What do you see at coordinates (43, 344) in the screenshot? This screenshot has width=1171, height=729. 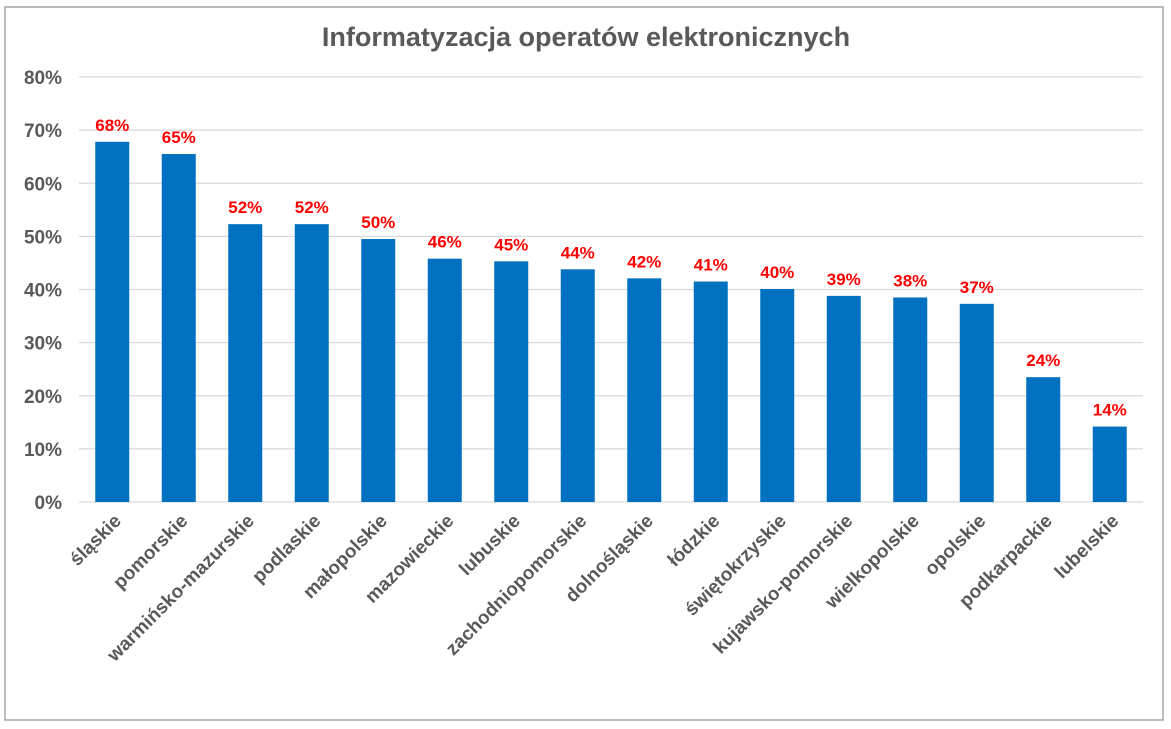 I see `y-tick-label: 30%` at bounding box center [43, 344].